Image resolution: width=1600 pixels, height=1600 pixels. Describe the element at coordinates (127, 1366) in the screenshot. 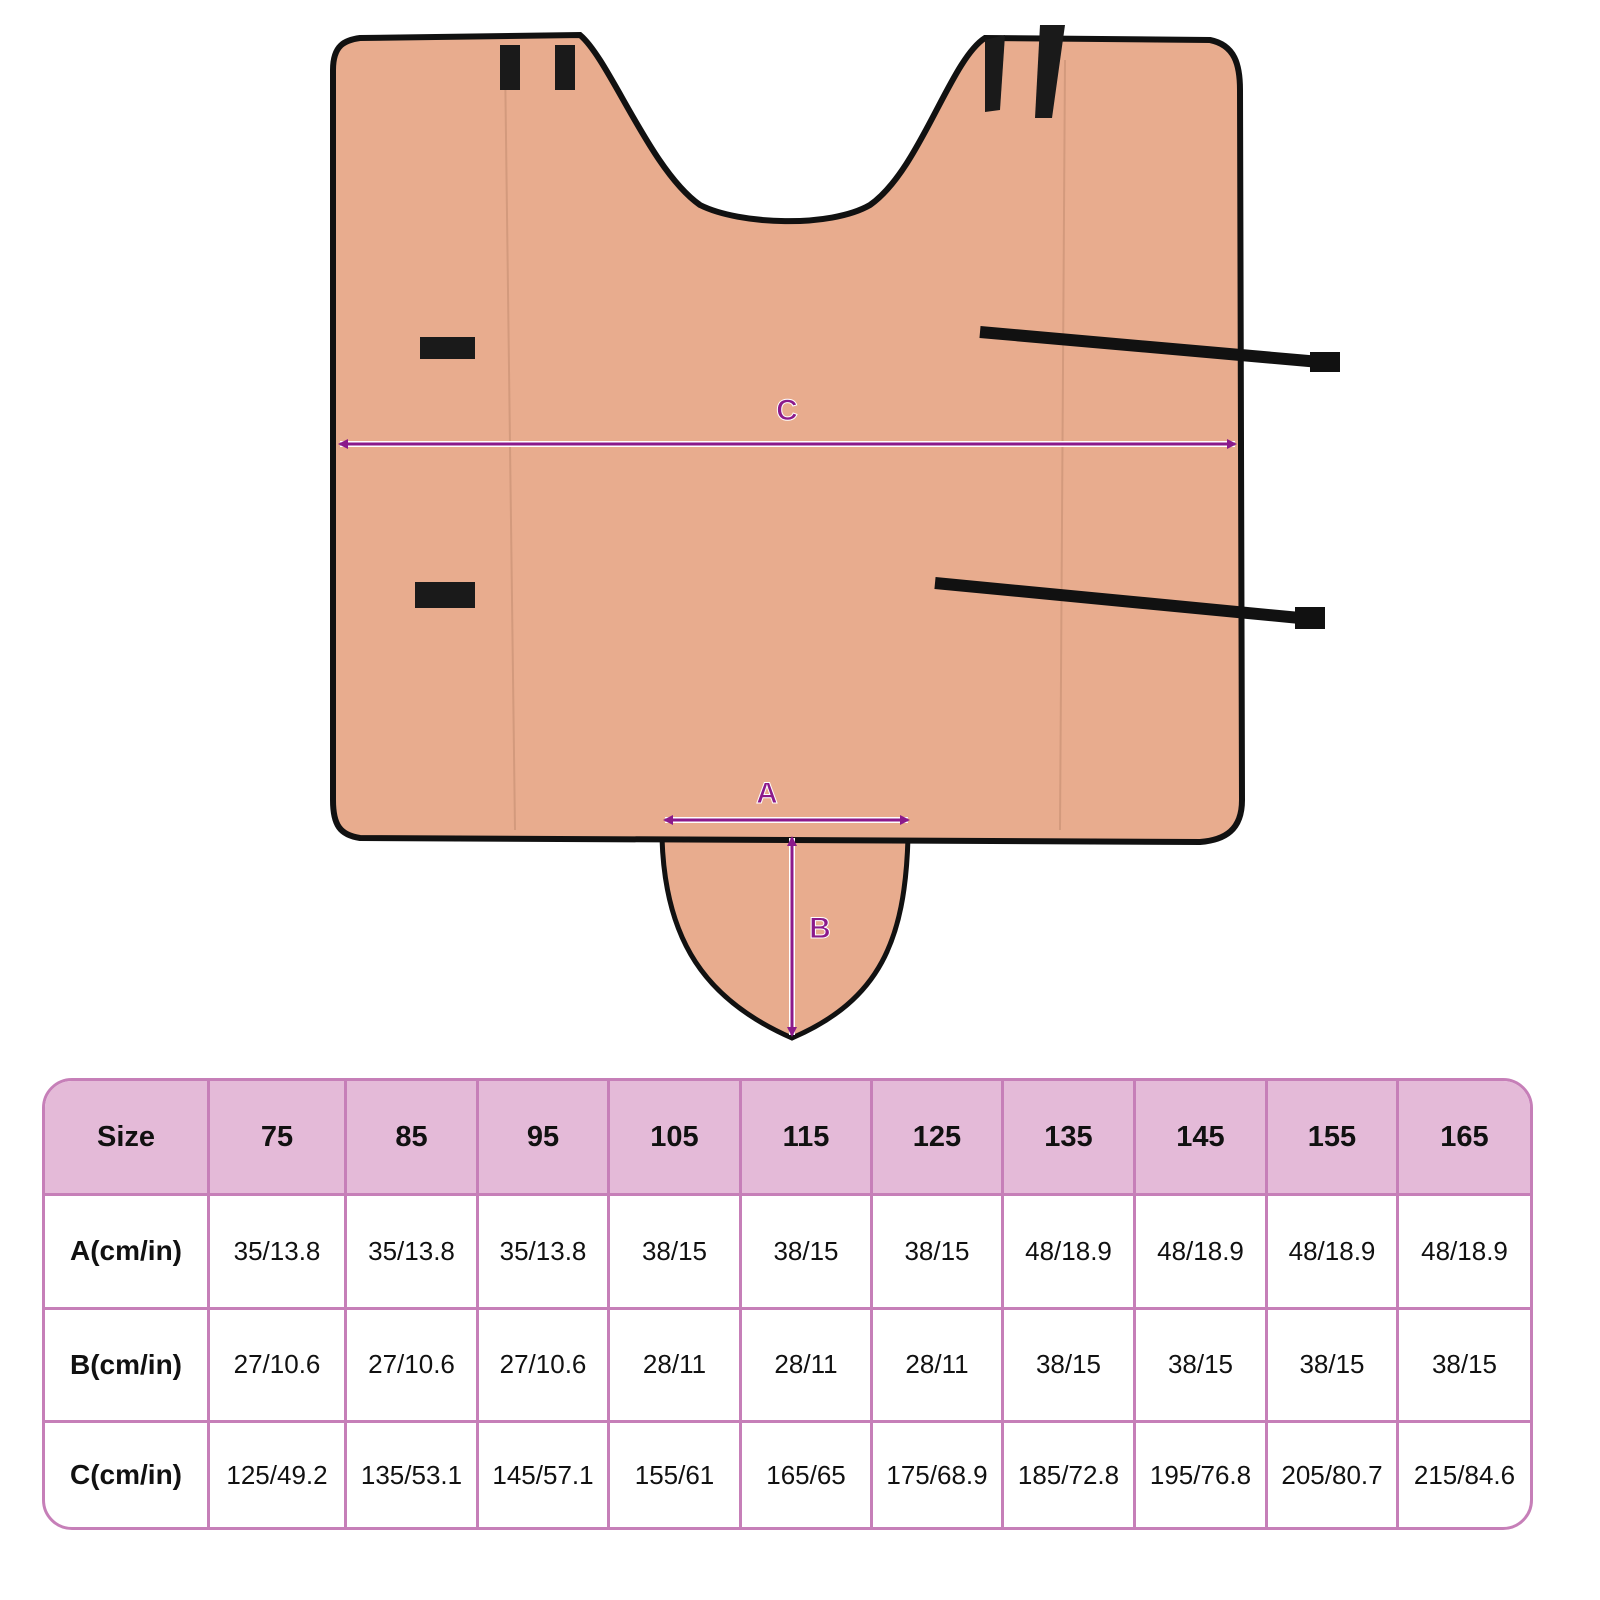

I see `row-label: B(cm/in)` at that location.